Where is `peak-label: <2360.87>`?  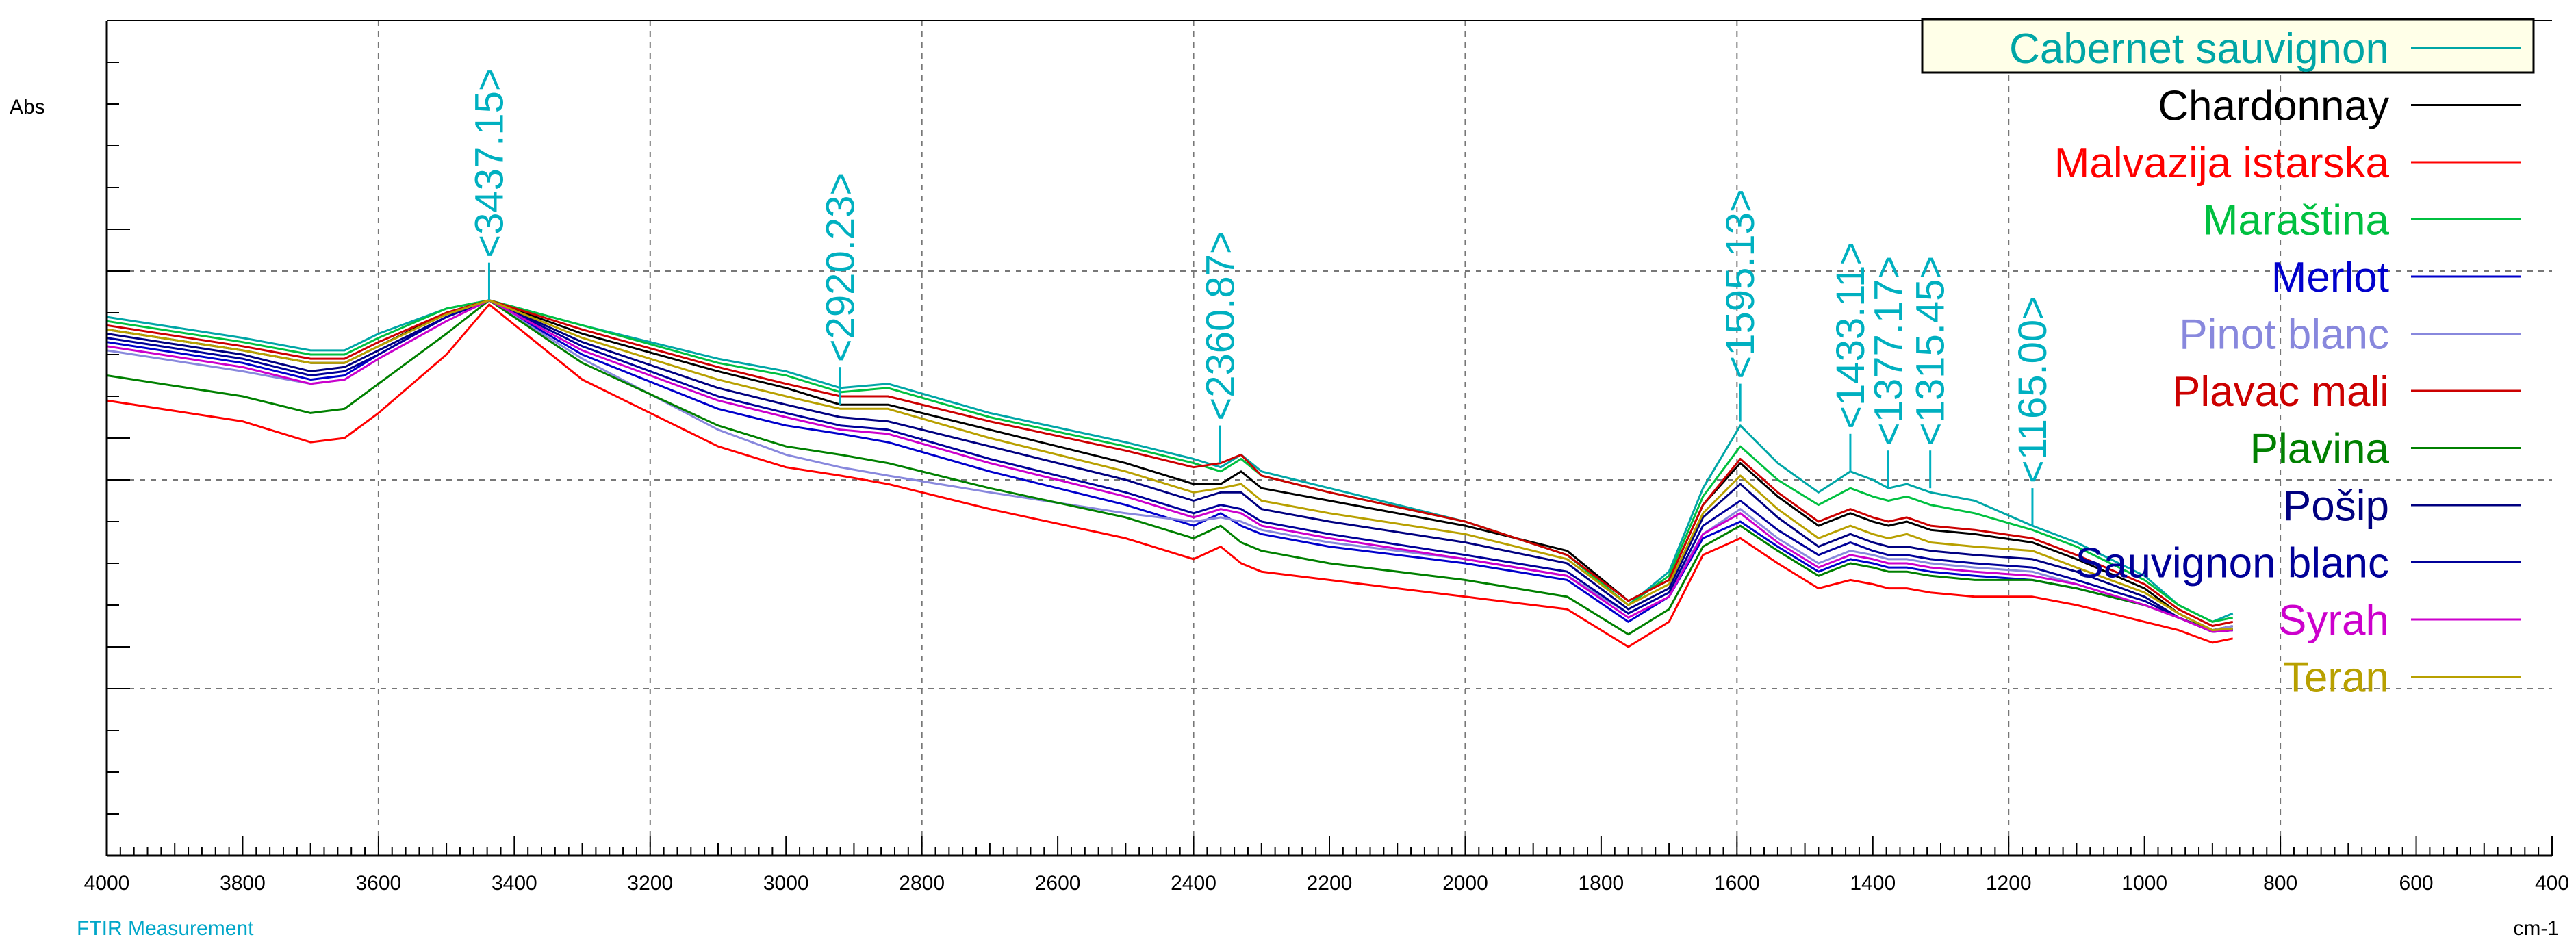 peak-label: <2360.87> is located at coordinates (1220, 325).